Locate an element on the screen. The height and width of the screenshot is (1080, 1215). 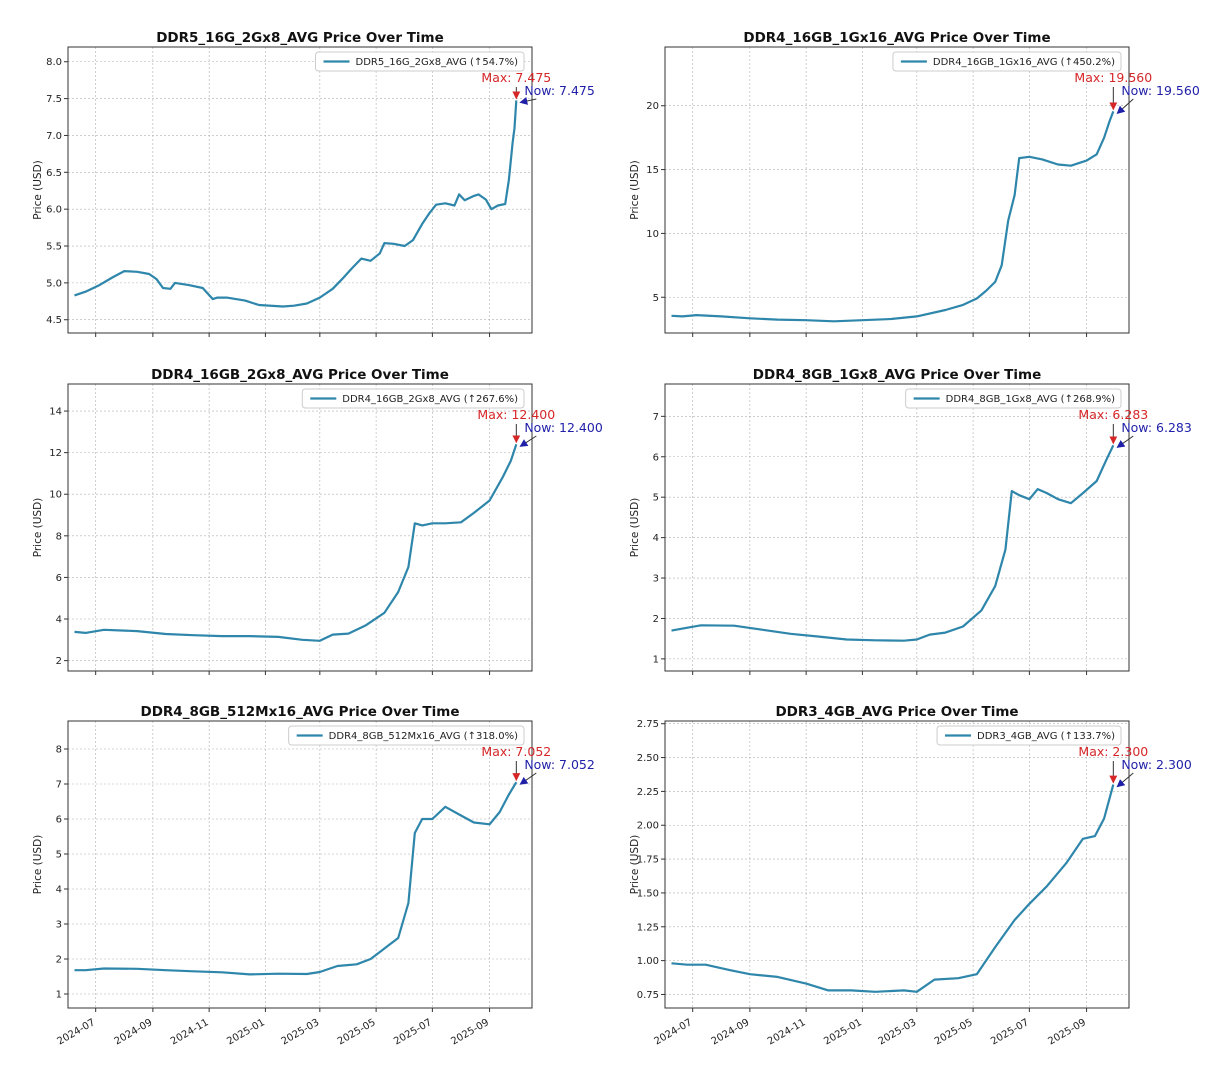
y-tick-label: 0.75 is located at coordinates (648, 995).